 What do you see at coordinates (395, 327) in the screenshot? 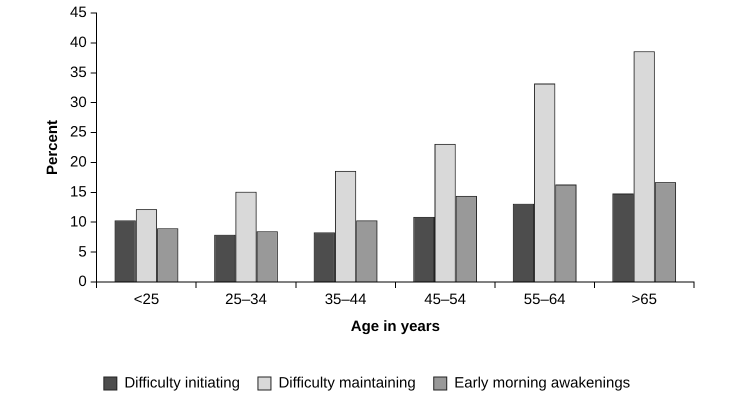
I see `x-axis-title: Age in years` at bounding box center [395, 327].